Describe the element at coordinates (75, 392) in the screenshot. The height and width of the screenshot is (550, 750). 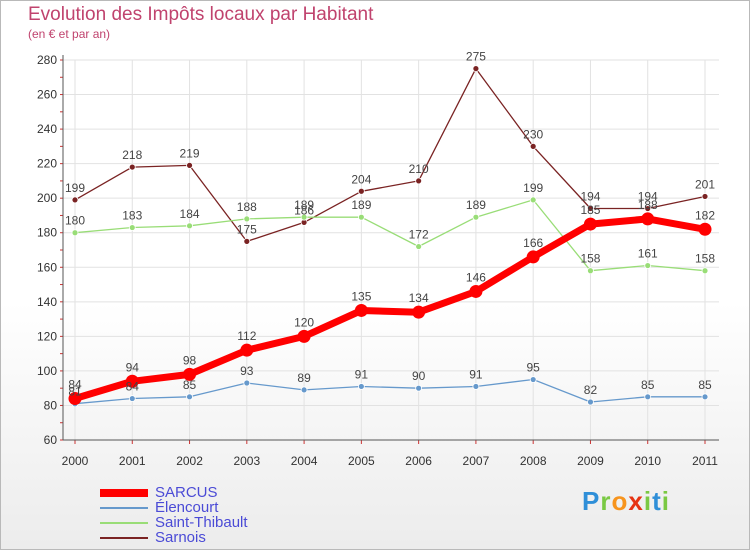
I see `data-label-elencourt: 81` at that location.